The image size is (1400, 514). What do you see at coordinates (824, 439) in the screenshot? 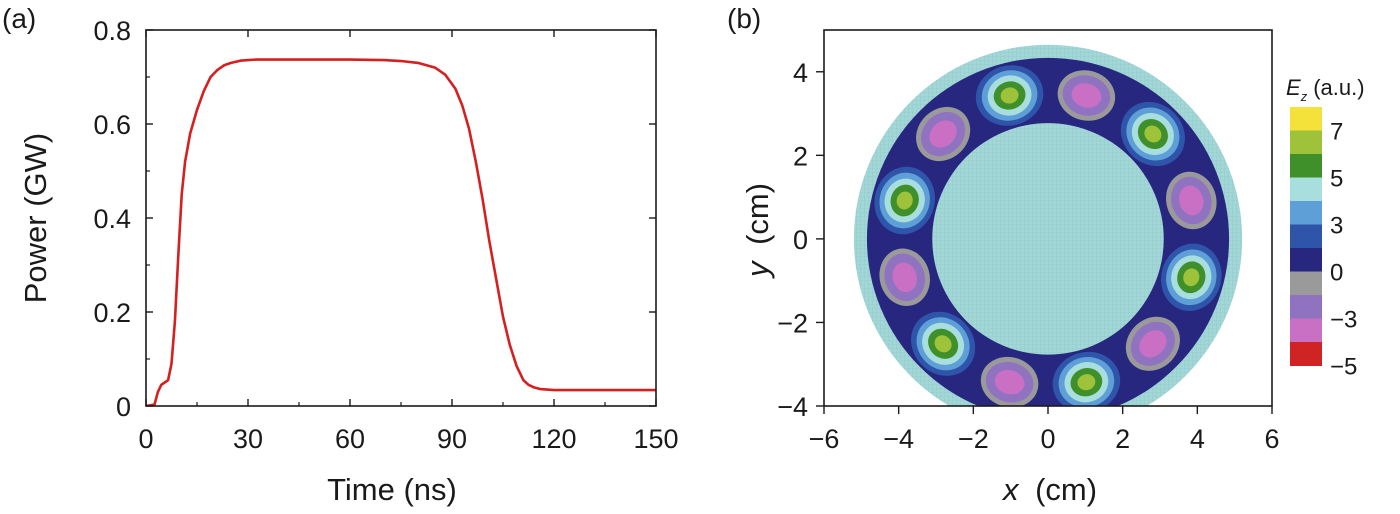
I see `x-tick-label-b: −6` at bounding box center [824, 439].